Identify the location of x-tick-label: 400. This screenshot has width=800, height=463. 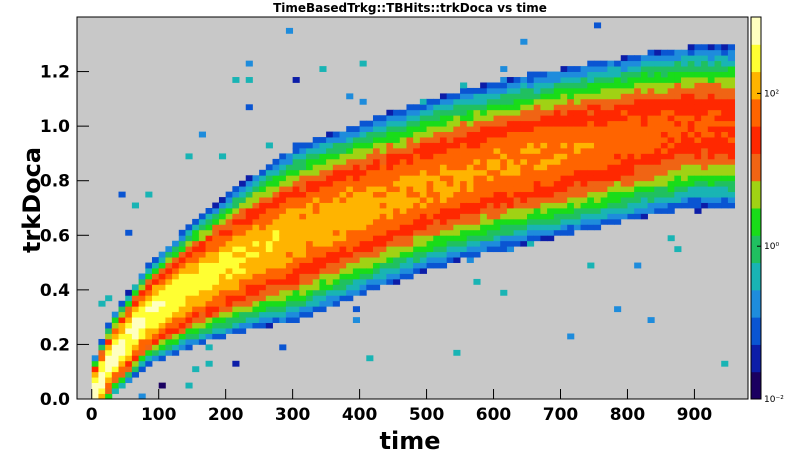
(360, 415).